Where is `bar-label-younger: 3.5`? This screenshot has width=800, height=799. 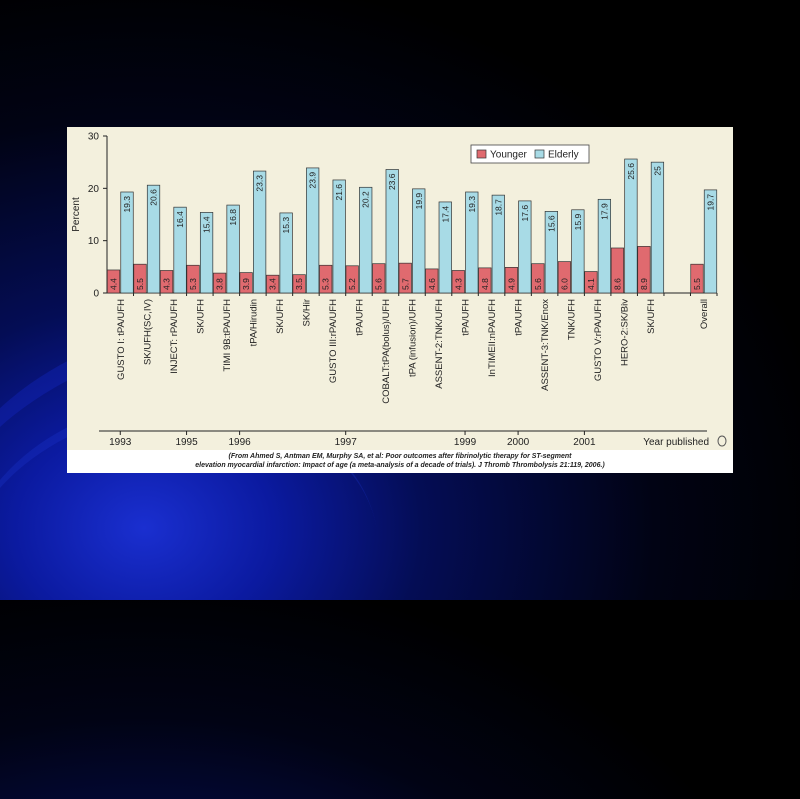 bar-label-younger: 3.5 is located at coordinates (299, 284).